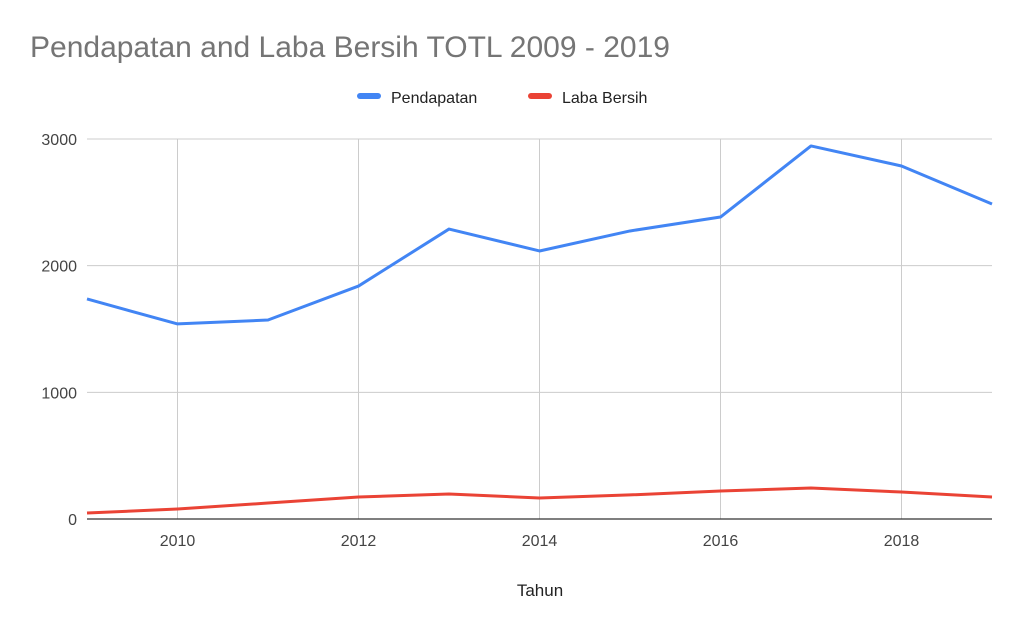 The height and width of the screenshot is (633, 1024). What do you see at coordinates (72, 520) in the screenshot?
I see `y-tick-label: 0` at bounding box center [72, 520].